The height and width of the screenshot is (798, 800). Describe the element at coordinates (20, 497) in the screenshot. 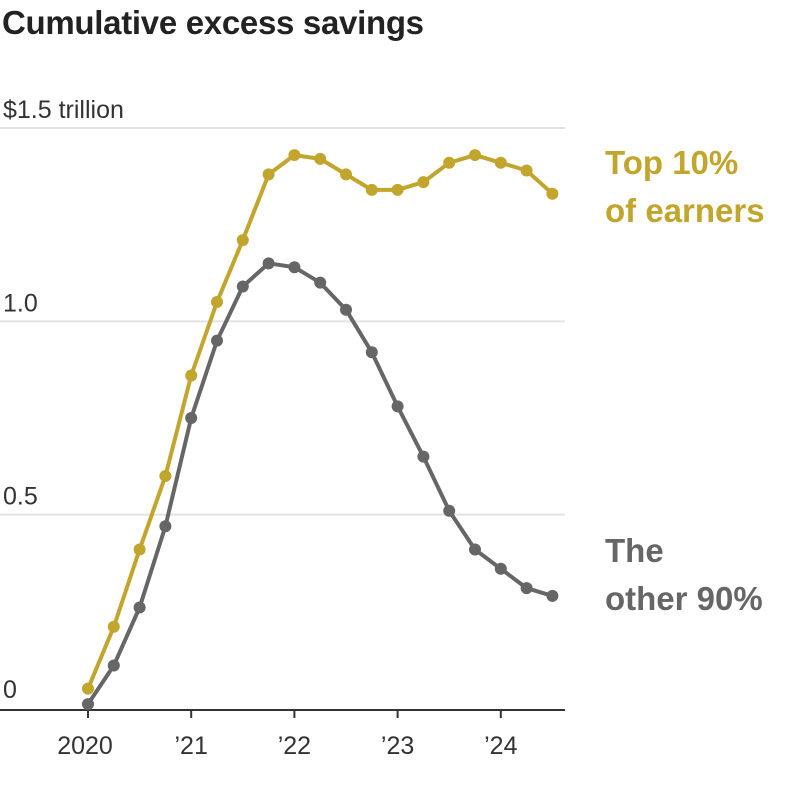

I see `y-tick-label-1: 0.5` at that location.